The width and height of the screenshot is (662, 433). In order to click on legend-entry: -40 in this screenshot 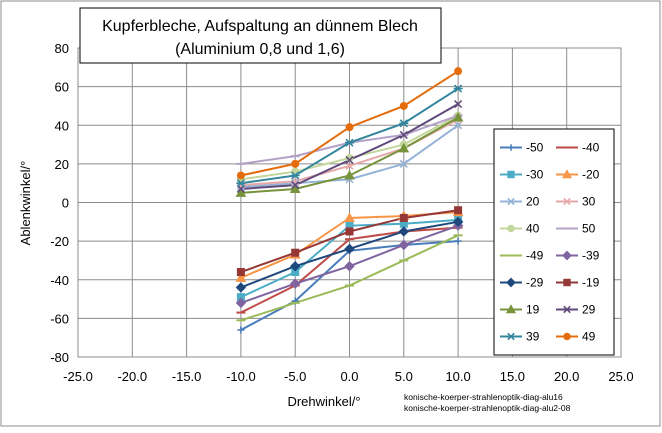, I will do `click(578, 148)`.